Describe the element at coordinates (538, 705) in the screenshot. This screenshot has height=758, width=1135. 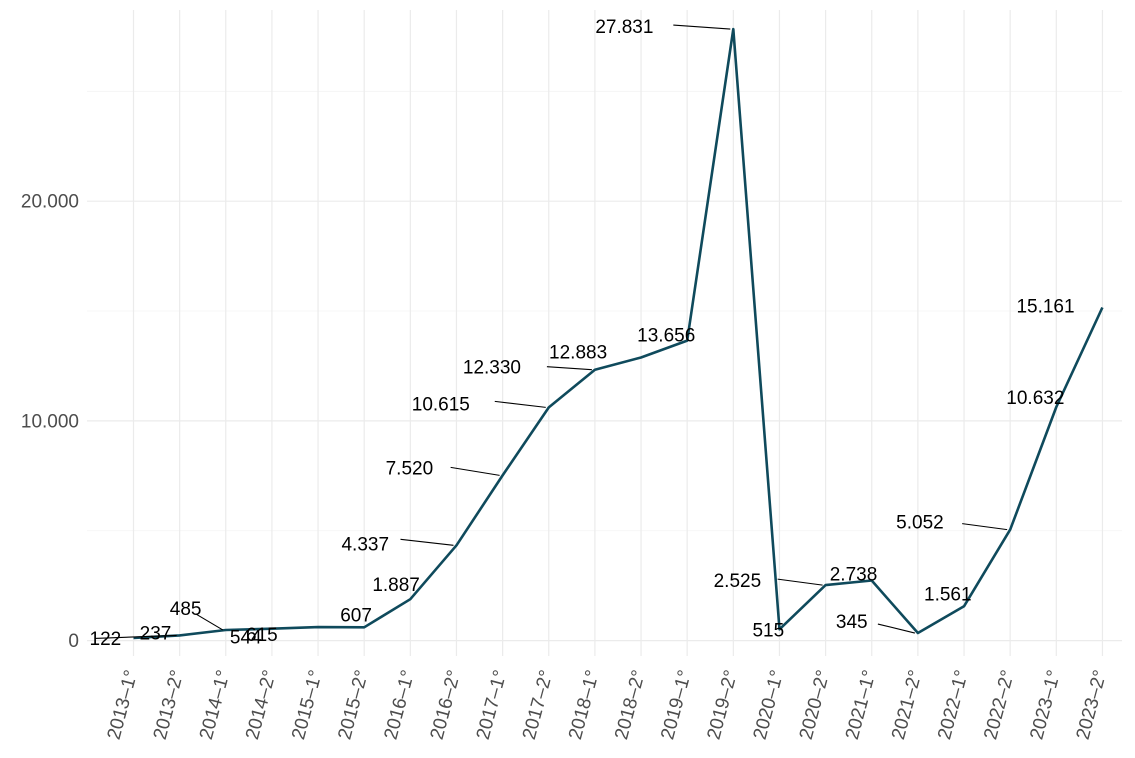
I see `x-tick-label: 2017–2°` at that location.